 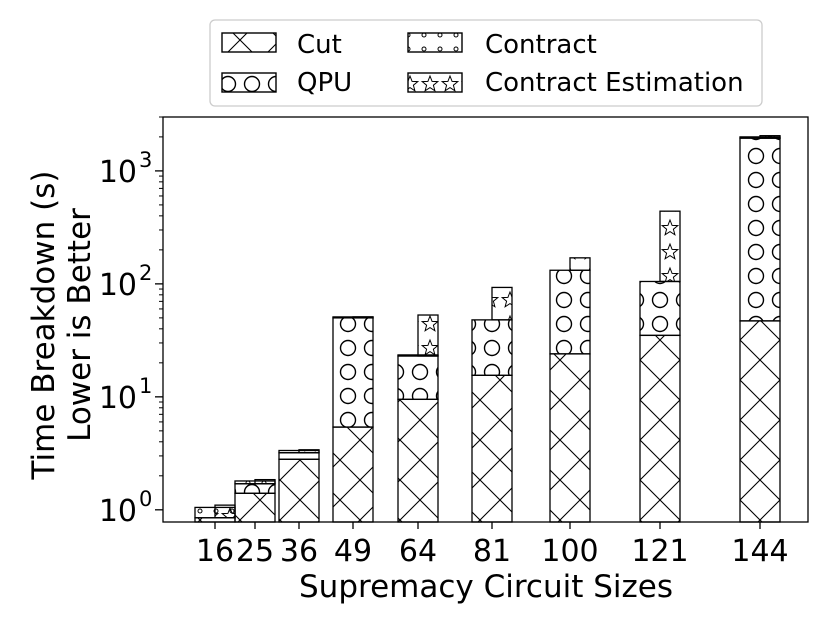 I want to click on legend-swatch-qpu, so click(x=249, y=82).